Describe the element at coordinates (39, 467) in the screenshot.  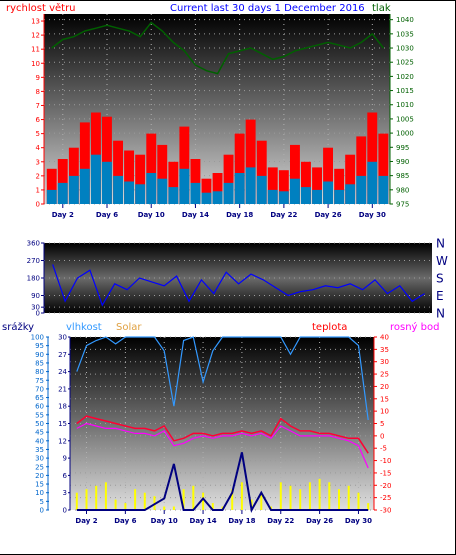
I see `humidity-tick-5: 25` at that location.